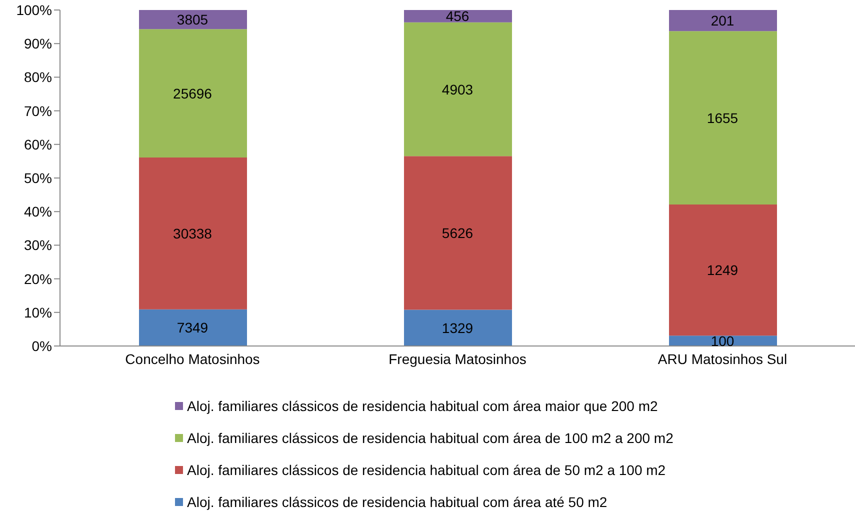 This screenshot has width=855, height=511. Describe the element at coordinates (38, 77) in the screenshot. I see `y-tick-label: 80%` at that location.